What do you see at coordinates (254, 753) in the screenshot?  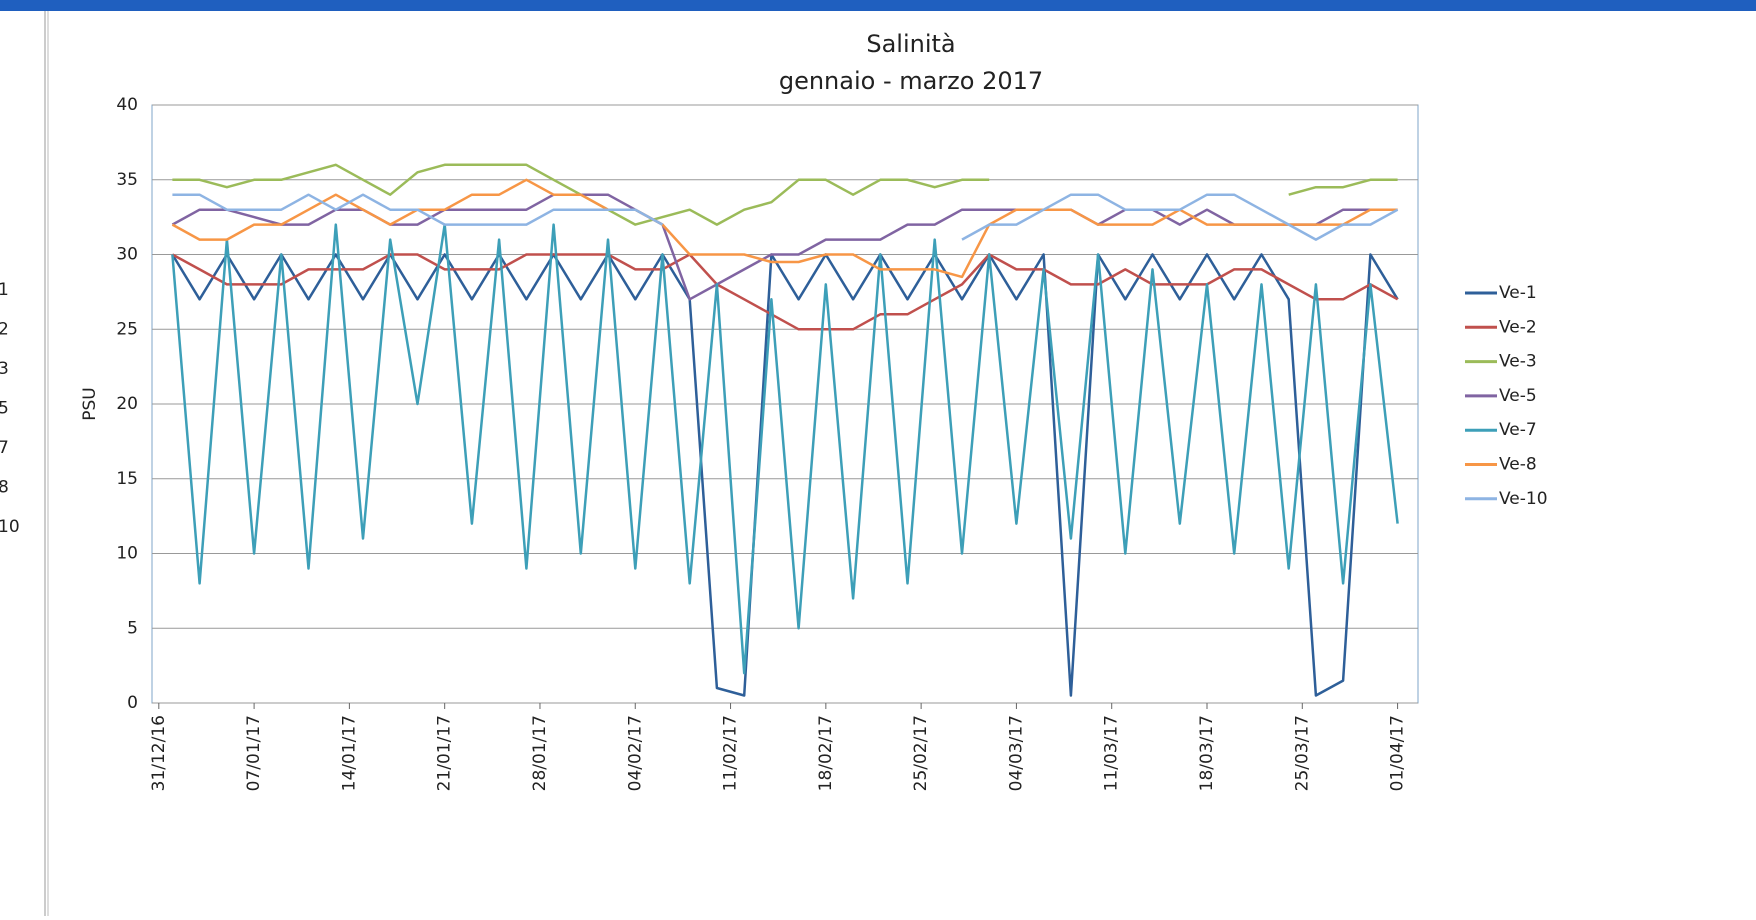 I see `x-tick-label: 07/01/17` at bounding box center [254, 753].